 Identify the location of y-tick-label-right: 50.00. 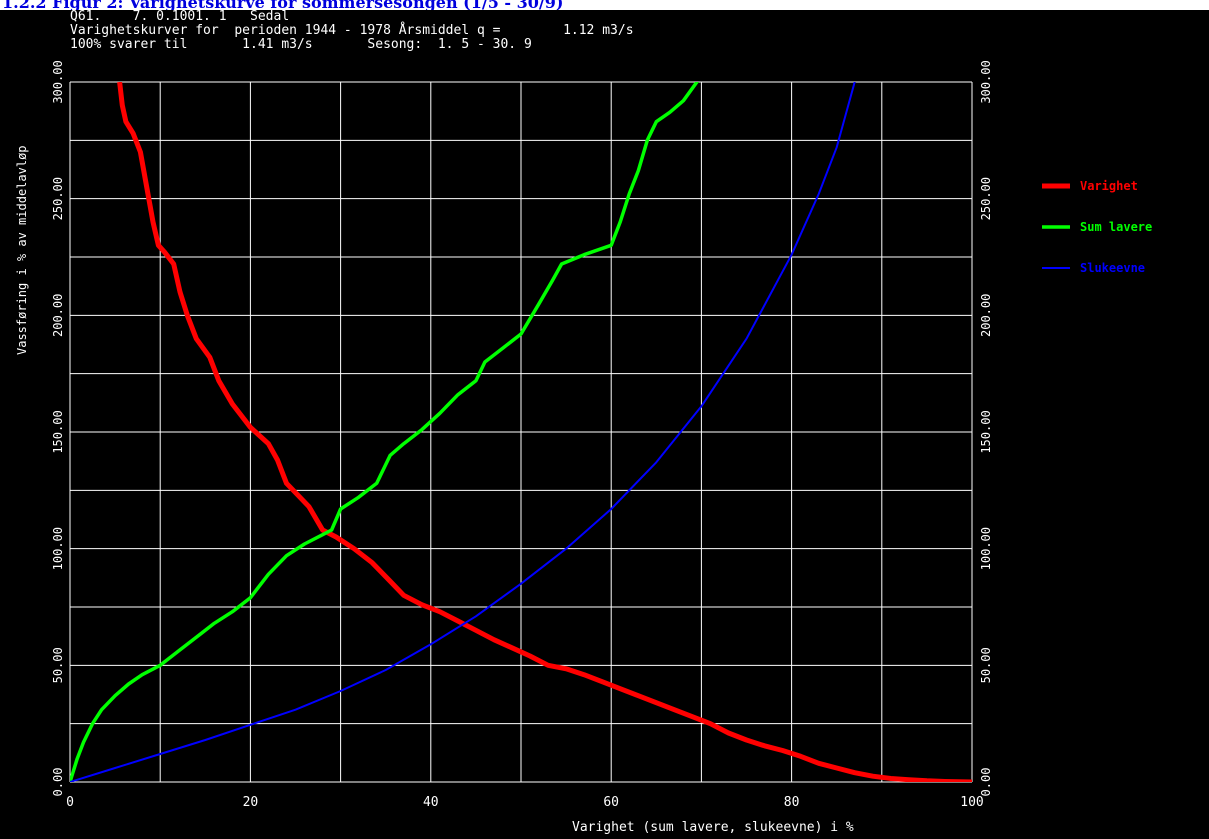
(986, 665).